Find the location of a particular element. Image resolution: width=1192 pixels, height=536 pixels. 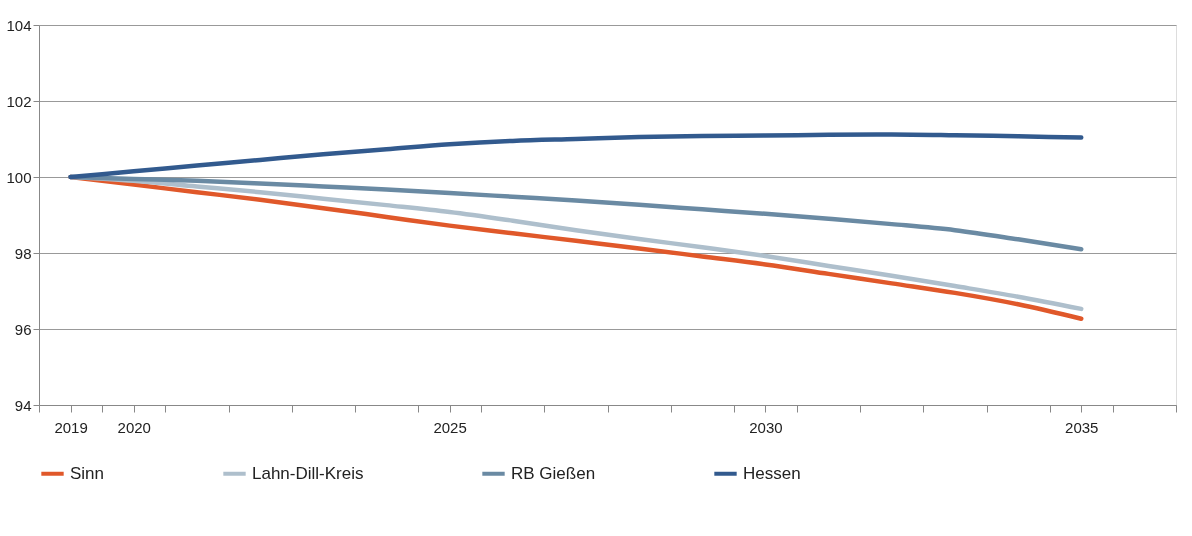

x-tick-label: 2035 is located at coordinates (1082, 427).